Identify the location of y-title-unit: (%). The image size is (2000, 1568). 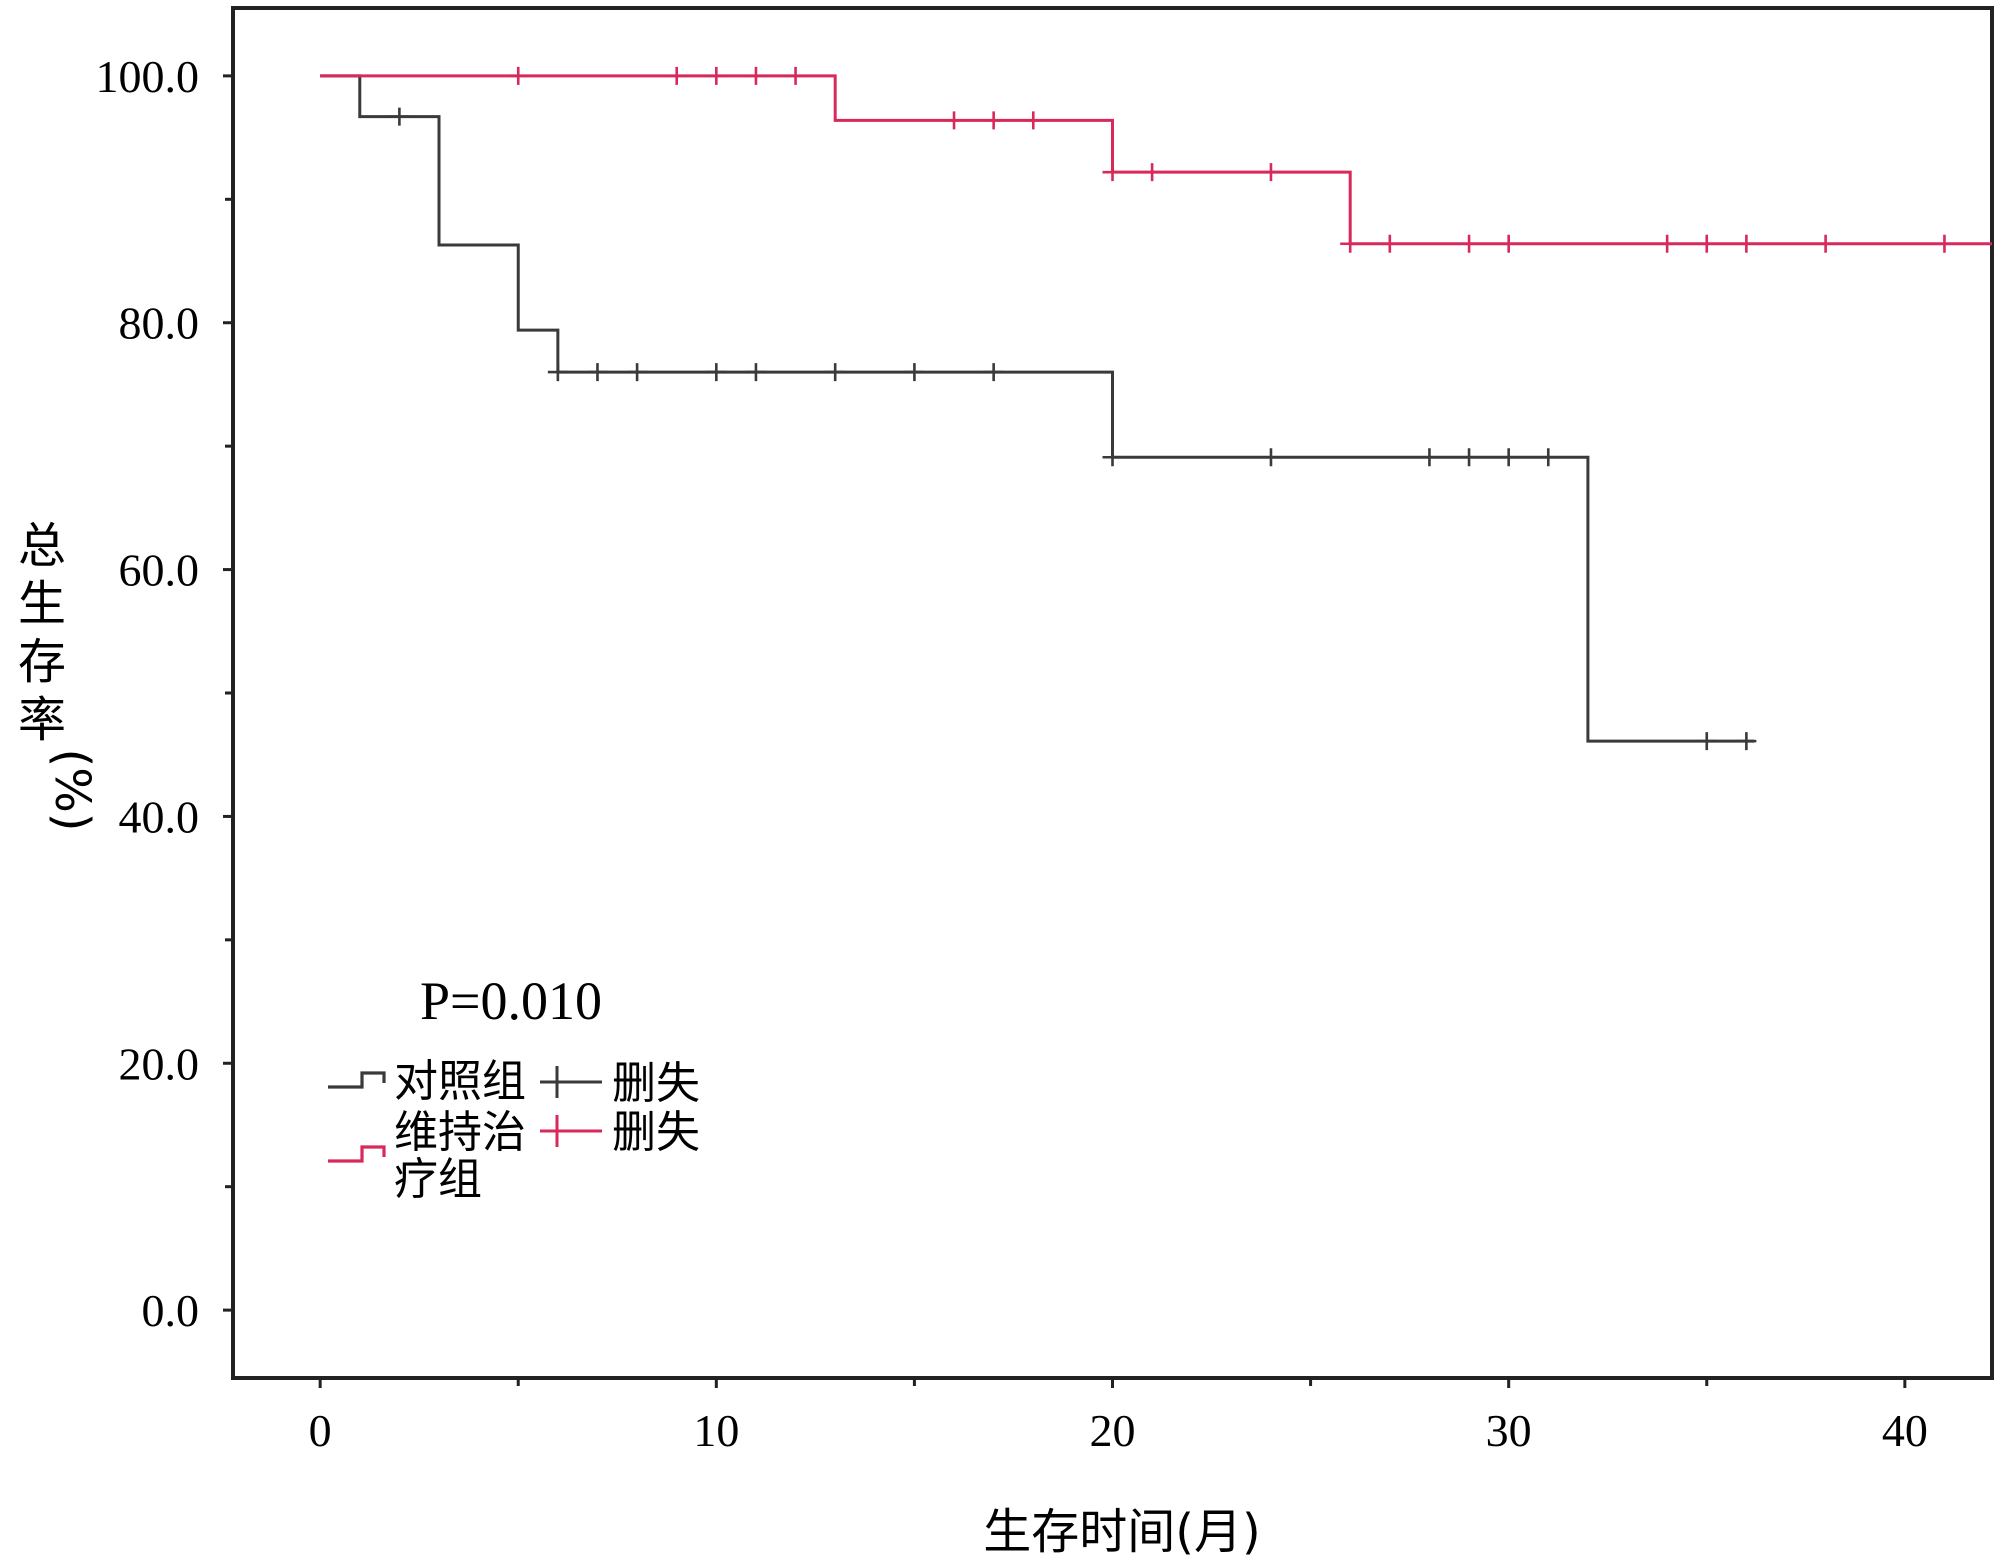
(72, 789).